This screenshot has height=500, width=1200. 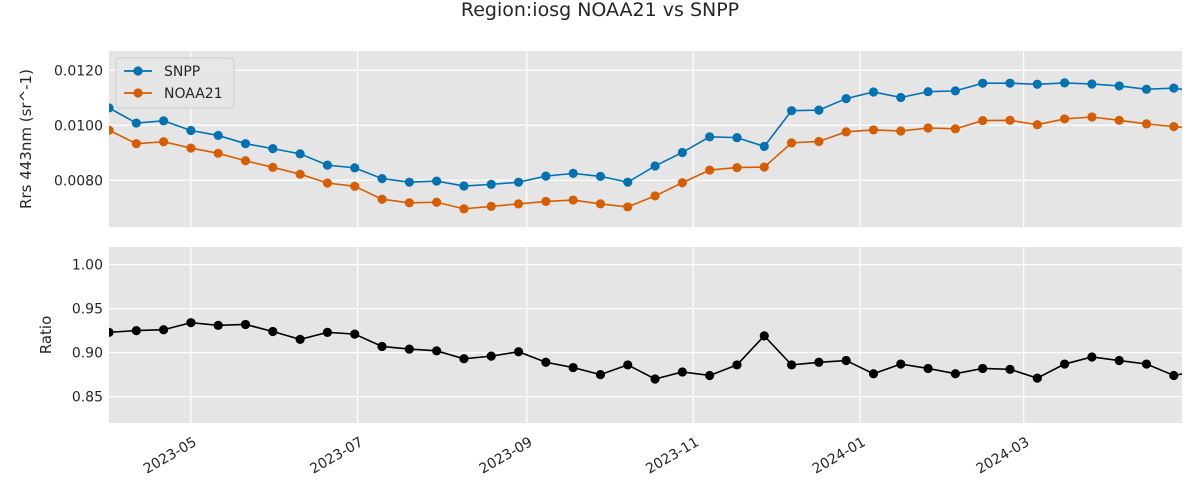 What do you see at coordinates (162, 72) in the screenshot?
I see `legend-item-snpp: SNPP` at bounding box center [162, 72].